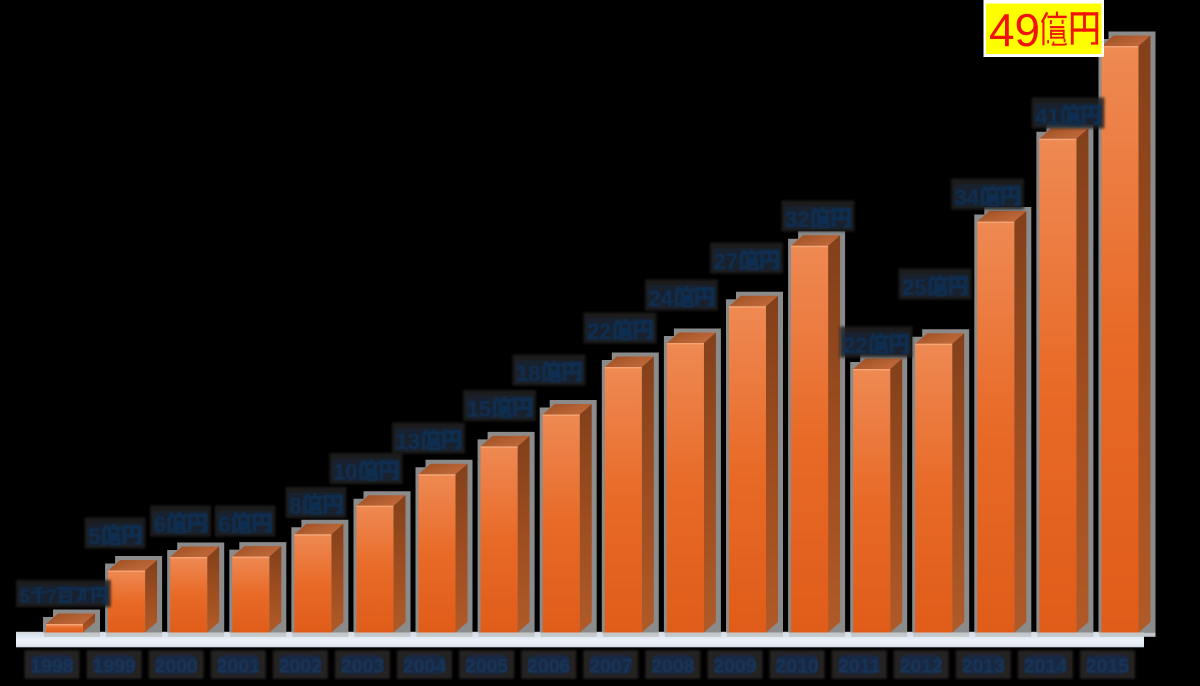 This screenshot has width=1200, height=686. What do you see at coordinates (549, 667) in the screenshot?
I see `svg-text: 2006` at bounding box center [549, 667].